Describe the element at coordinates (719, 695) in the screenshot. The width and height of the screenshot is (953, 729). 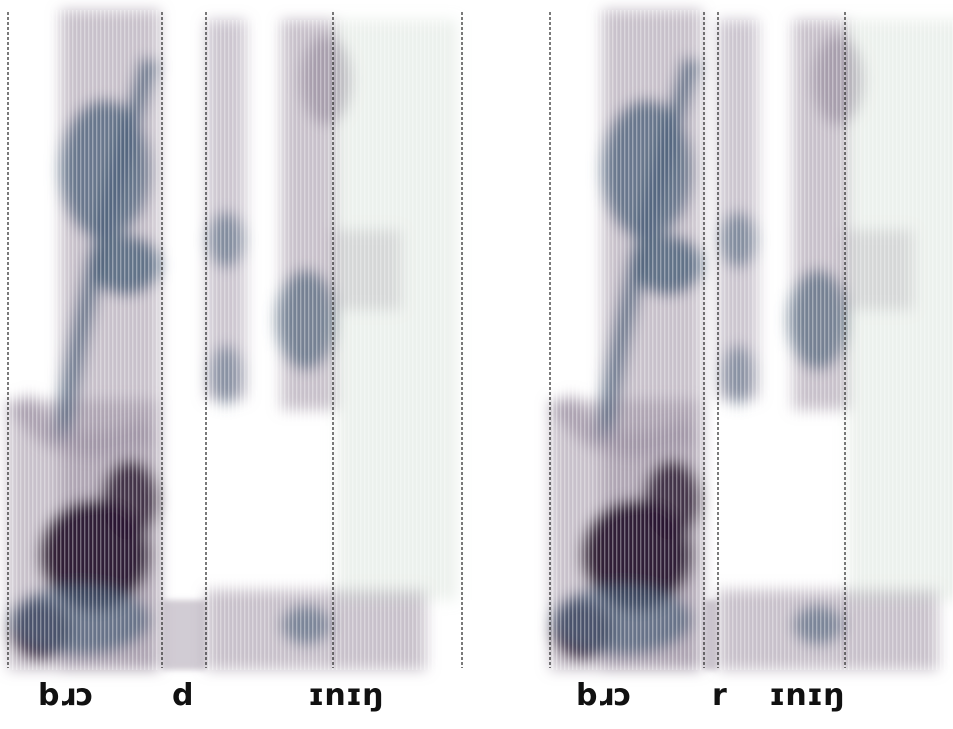
I see `segment-label-r: r` at that location.